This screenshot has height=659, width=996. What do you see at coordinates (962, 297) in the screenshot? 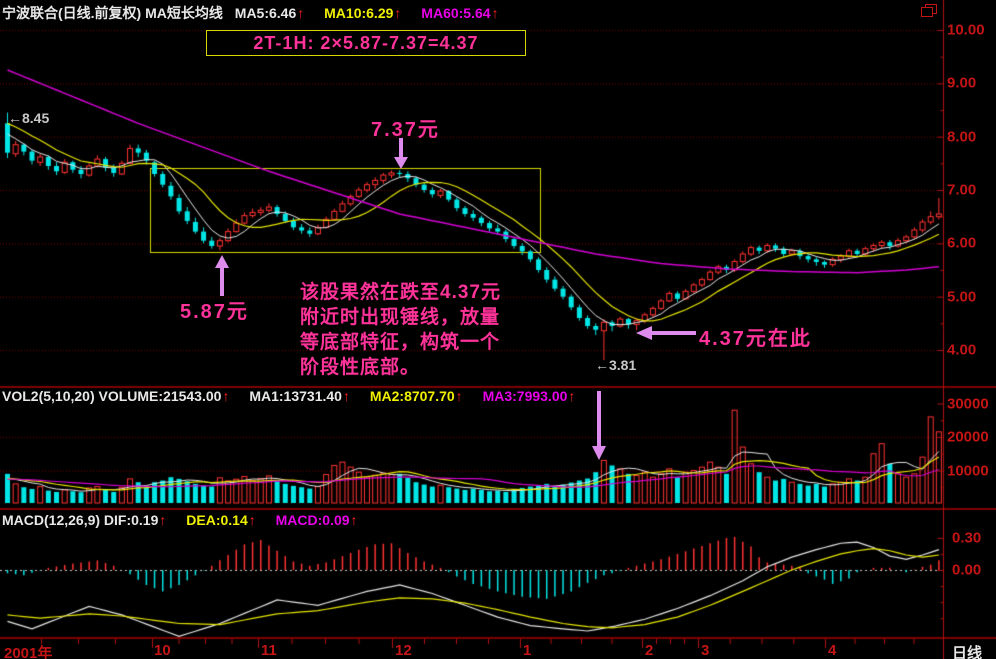
I see `price-axis-label: 5.00` at bounding box center [962, 297].